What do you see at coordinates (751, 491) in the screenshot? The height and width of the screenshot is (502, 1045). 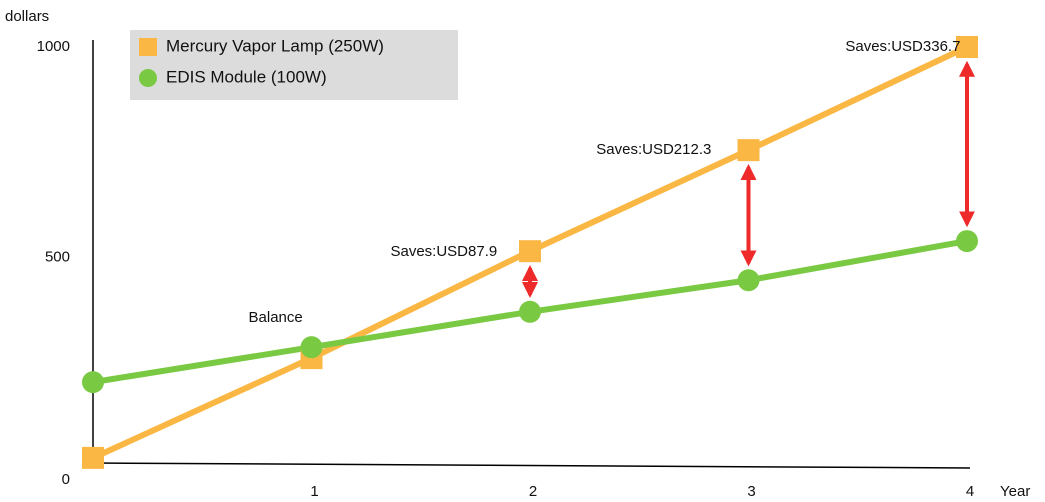 I see `x-tick-label: 3` at bounding box center [751, 491].